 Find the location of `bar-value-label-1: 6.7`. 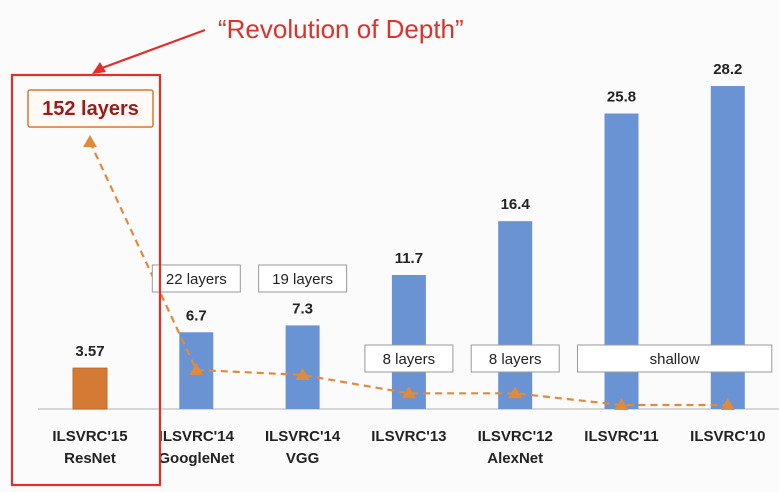

bar-value-label-1: 6.7 is located at coordinates (196, 315).